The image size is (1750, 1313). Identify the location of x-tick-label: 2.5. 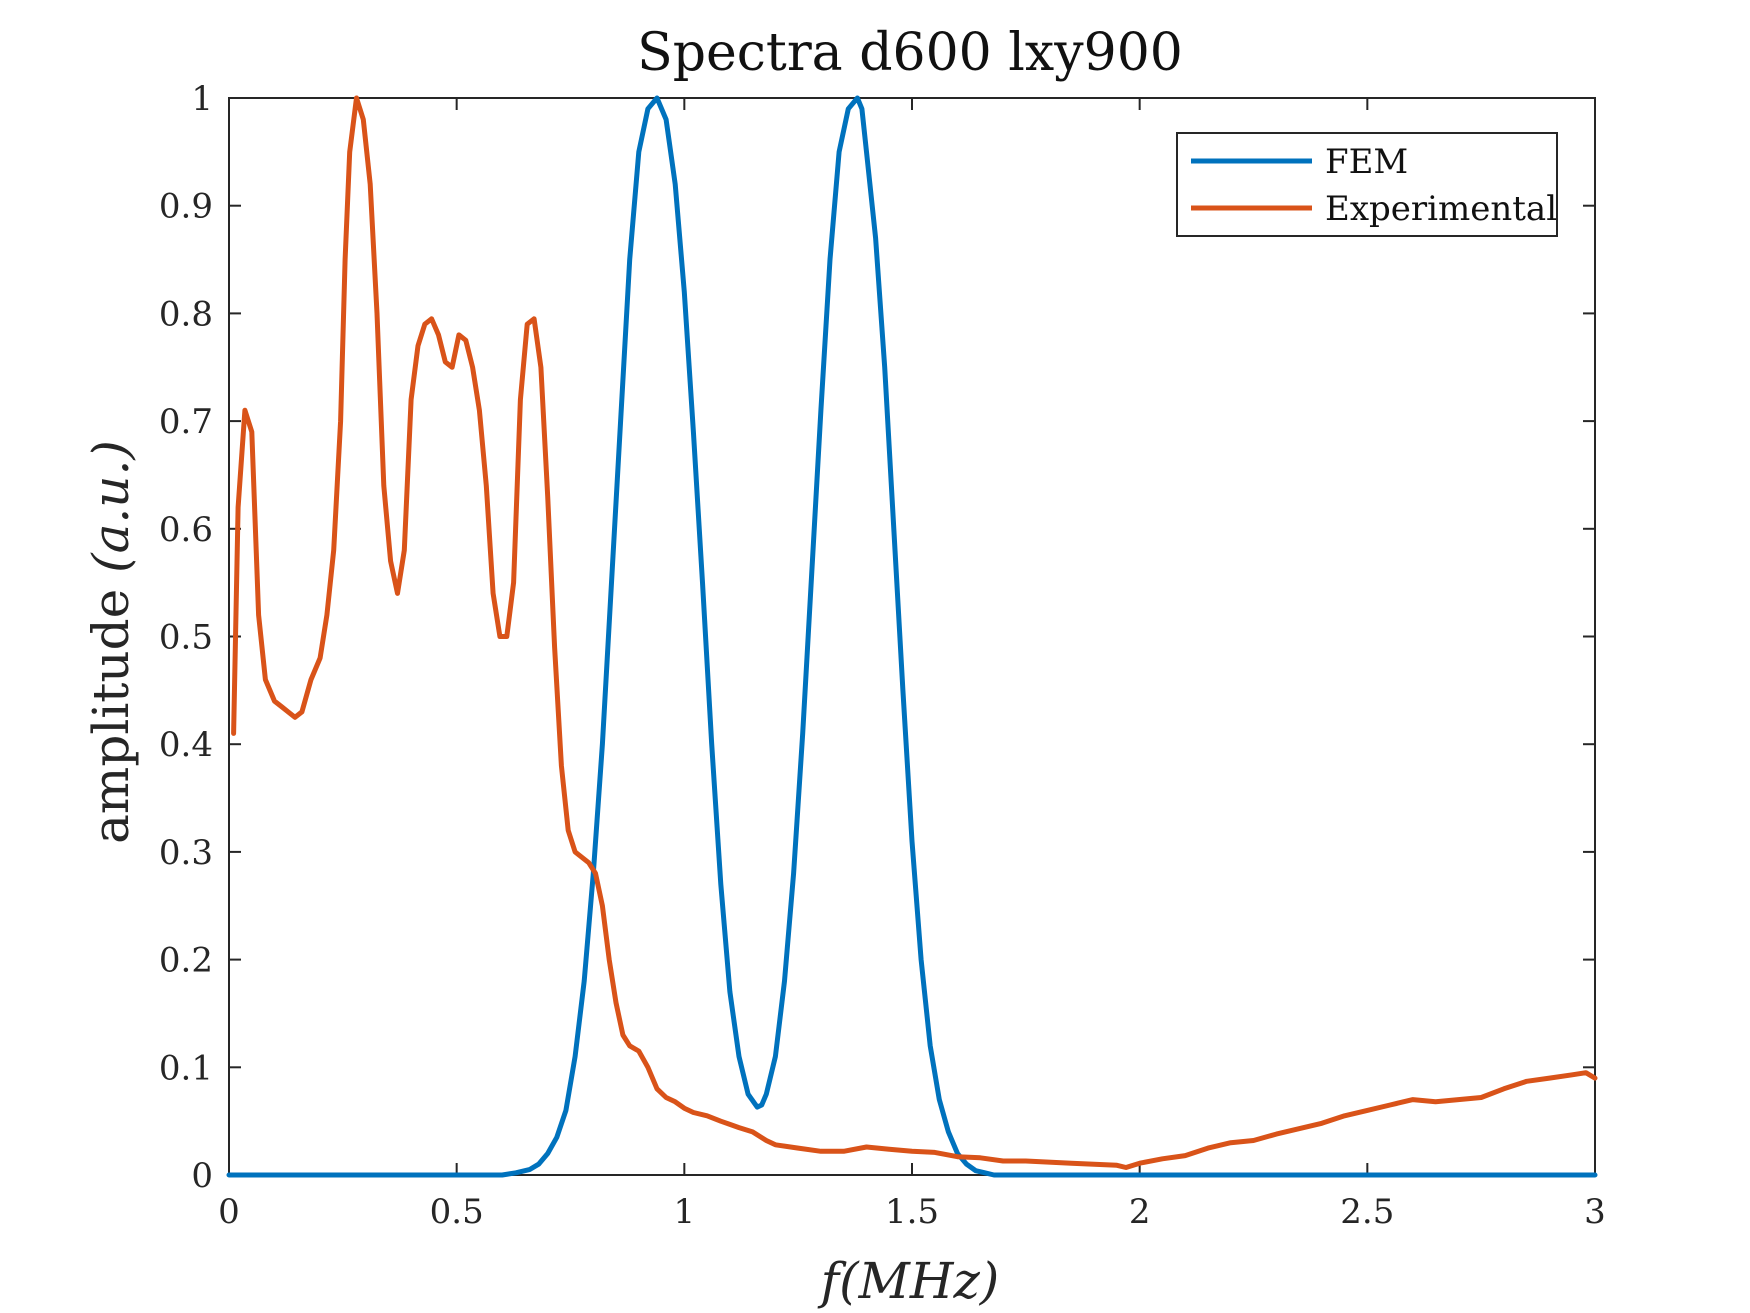
(1367, 1212).